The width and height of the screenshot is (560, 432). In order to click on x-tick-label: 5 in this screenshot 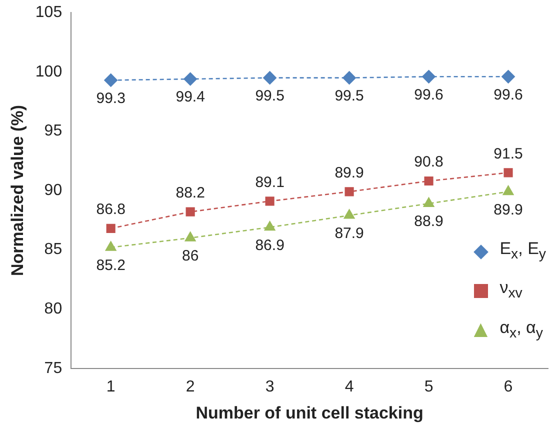, I will do `click(429, 387)`.